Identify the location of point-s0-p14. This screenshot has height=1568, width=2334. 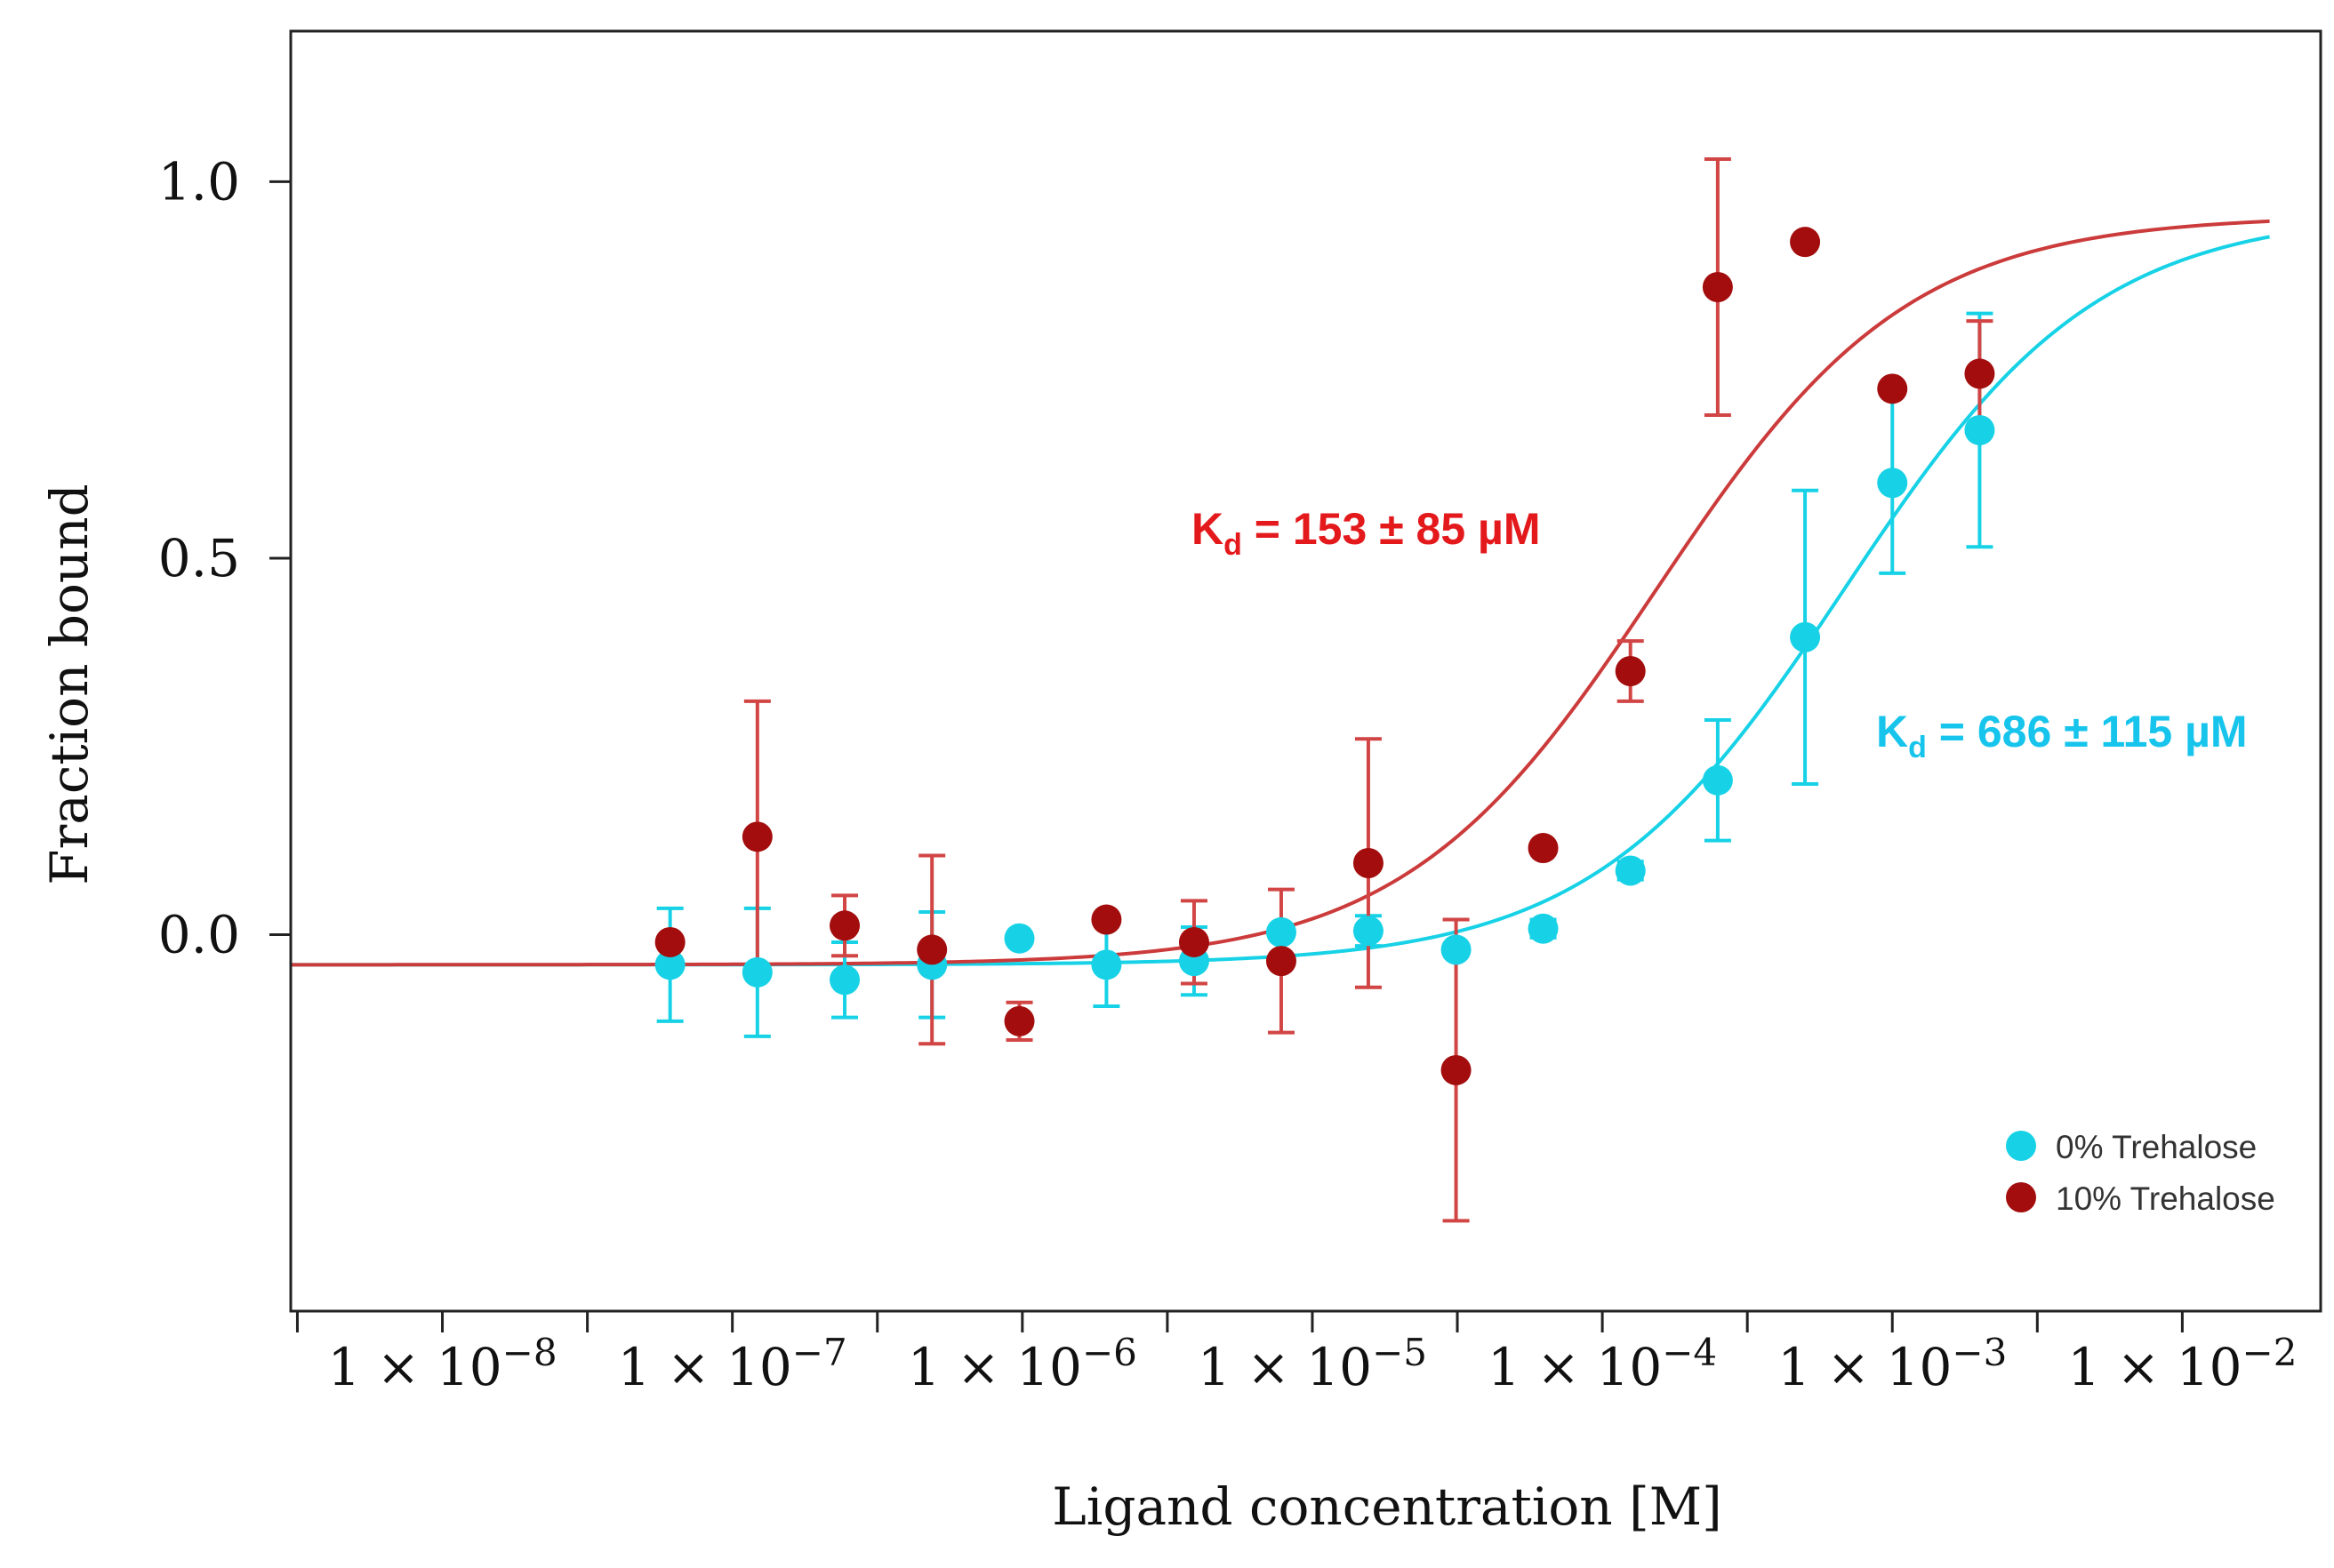
(1893, 483).